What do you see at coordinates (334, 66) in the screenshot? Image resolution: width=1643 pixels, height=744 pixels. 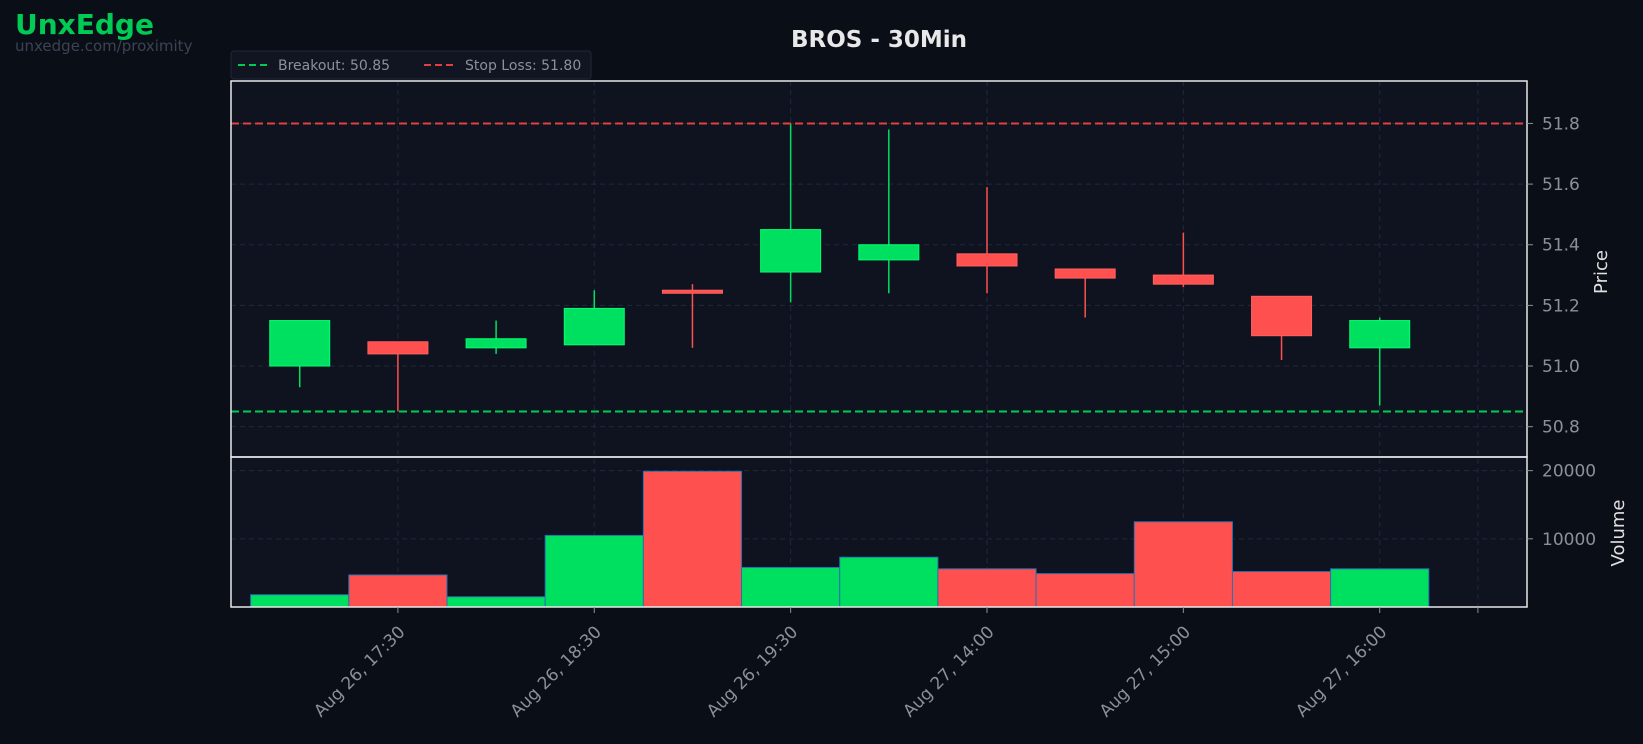 I see `legend-breakout: Breakout: 50.85` at bounding box center [334, 66].